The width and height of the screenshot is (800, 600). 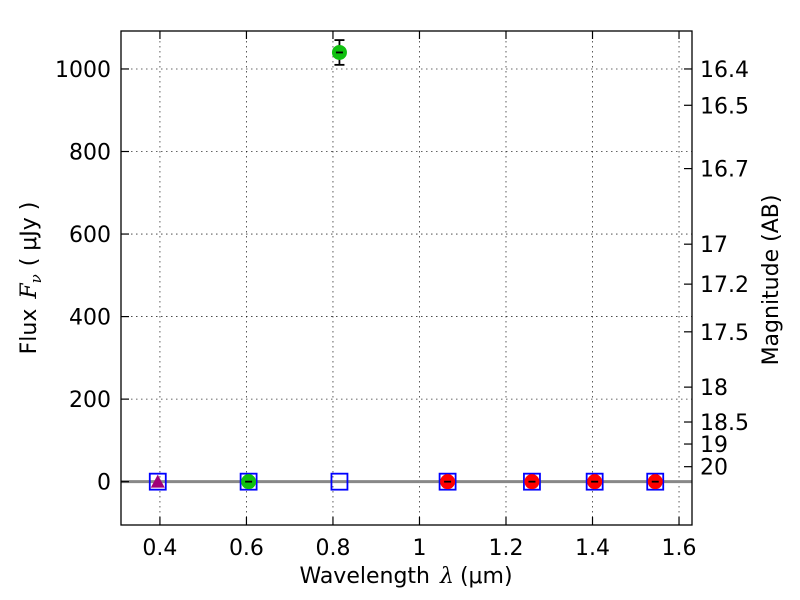 I want to click on magnitude-tick-label: 16.4, so click(x=724, y=70).